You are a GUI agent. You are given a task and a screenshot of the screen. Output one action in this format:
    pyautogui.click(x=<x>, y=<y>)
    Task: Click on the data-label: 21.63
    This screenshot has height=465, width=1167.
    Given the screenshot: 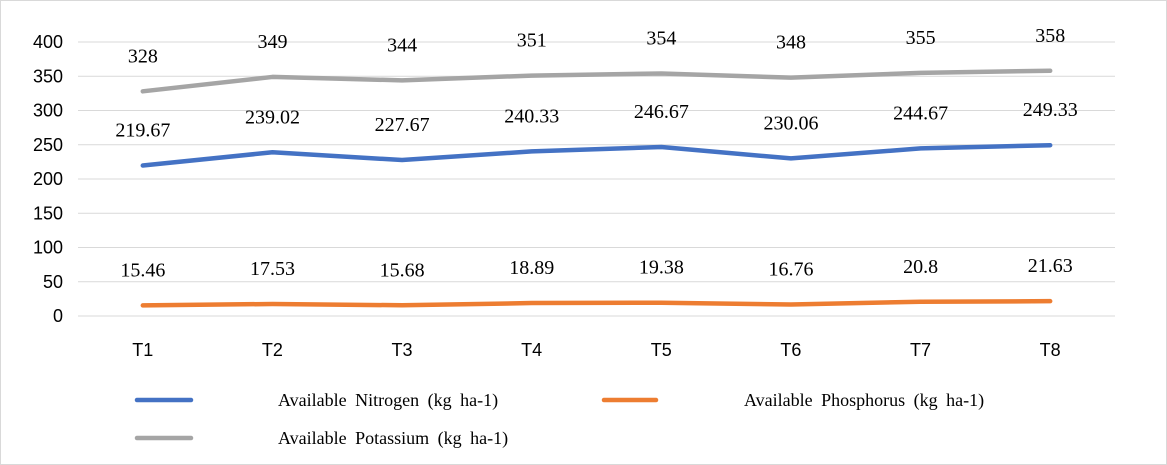 What is the action you would take?
    pyautogui.click(x=1050, y=266)
    